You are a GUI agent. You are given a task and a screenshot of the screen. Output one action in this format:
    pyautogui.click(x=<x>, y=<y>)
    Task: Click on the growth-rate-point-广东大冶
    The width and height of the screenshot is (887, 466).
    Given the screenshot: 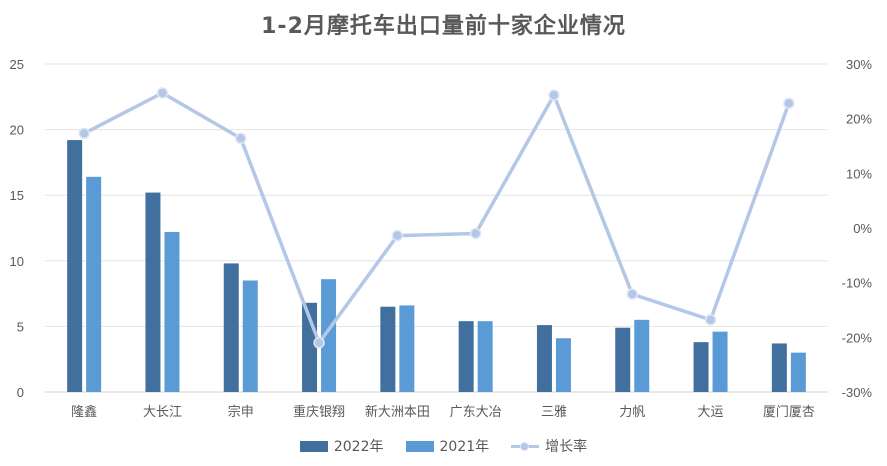 What is the action you would take?
    pyautogui.click(x=475, y=233)
    